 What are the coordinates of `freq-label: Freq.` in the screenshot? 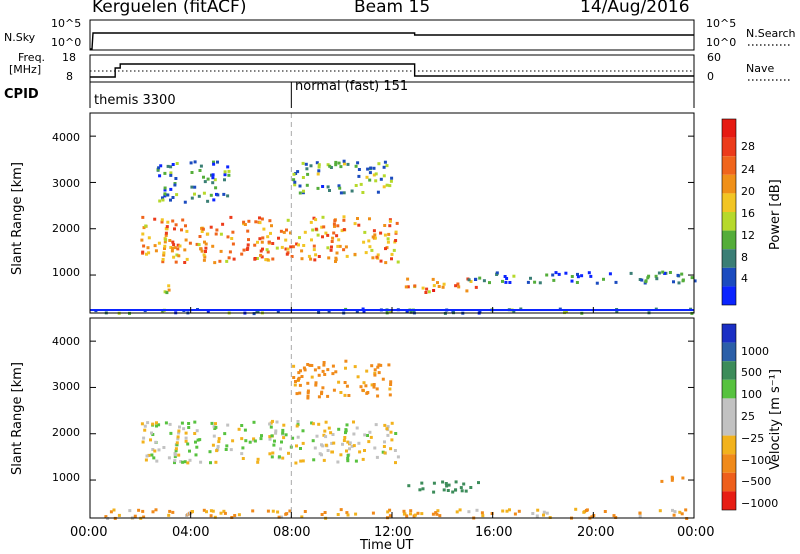 It's located at (32, 57).